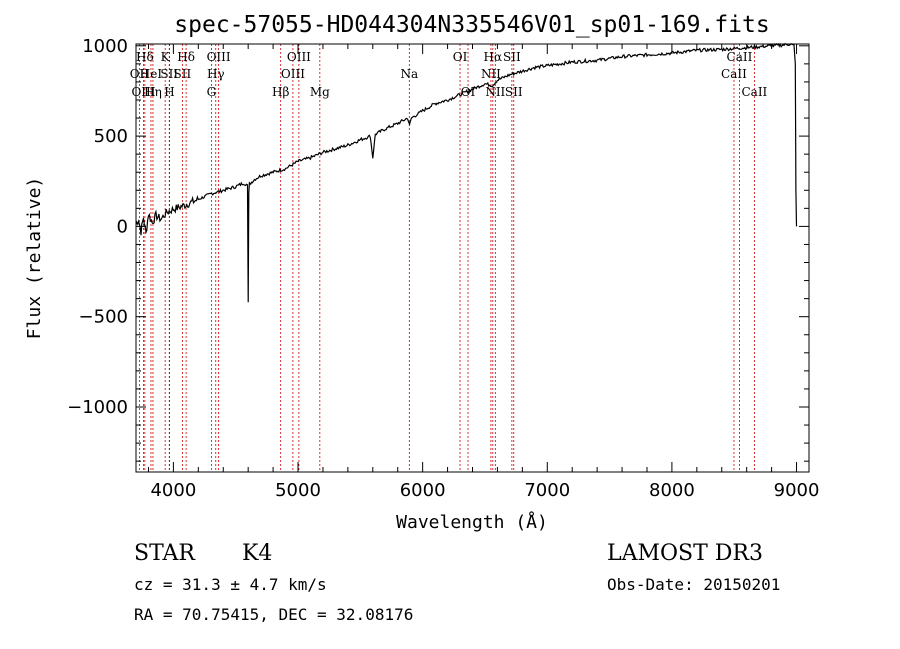  I want to click on y-axis-label: Flux (relative), so click(34, 258).